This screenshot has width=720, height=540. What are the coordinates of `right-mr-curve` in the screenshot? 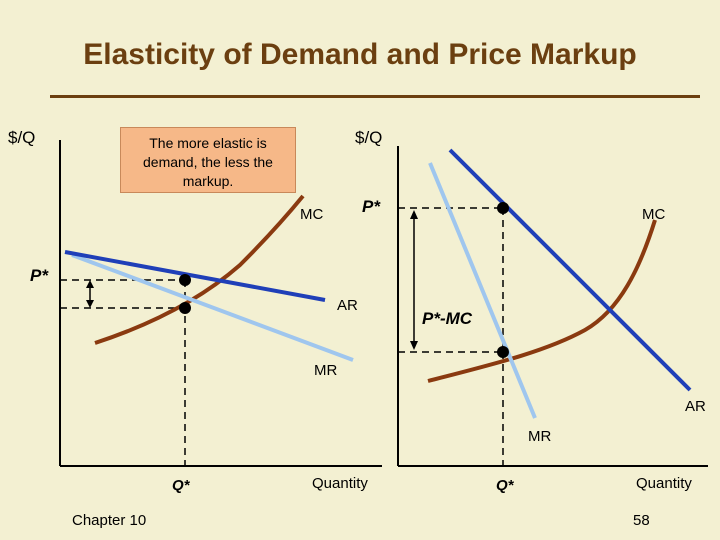 It's located at (482, 290).